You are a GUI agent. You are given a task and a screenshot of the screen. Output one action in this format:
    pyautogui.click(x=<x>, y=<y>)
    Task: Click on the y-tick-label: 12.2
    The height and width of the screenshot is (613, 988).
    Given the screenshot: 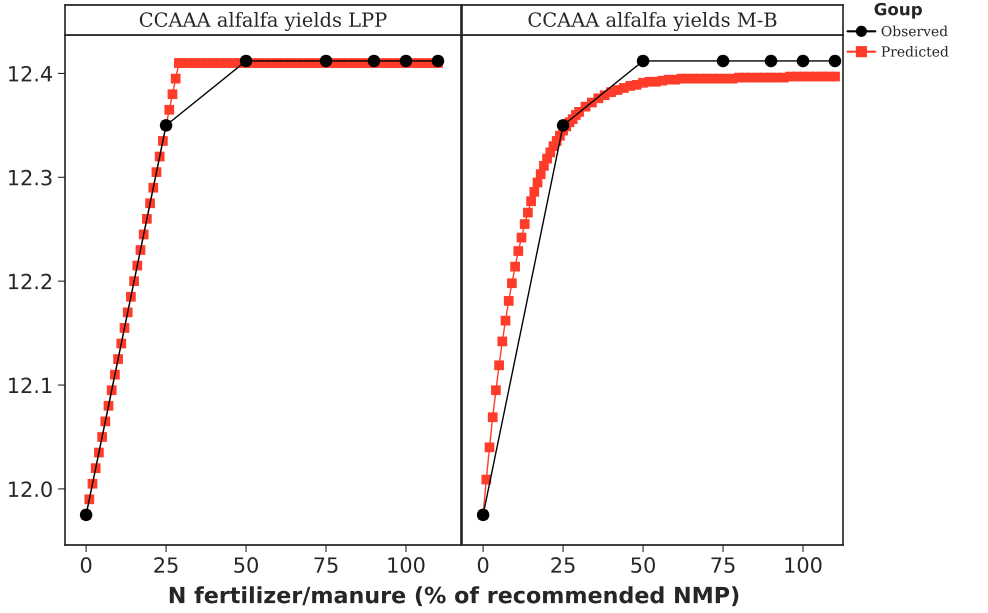 What is the action you would take?
    pyautogui.click(x=30, y=282)
    